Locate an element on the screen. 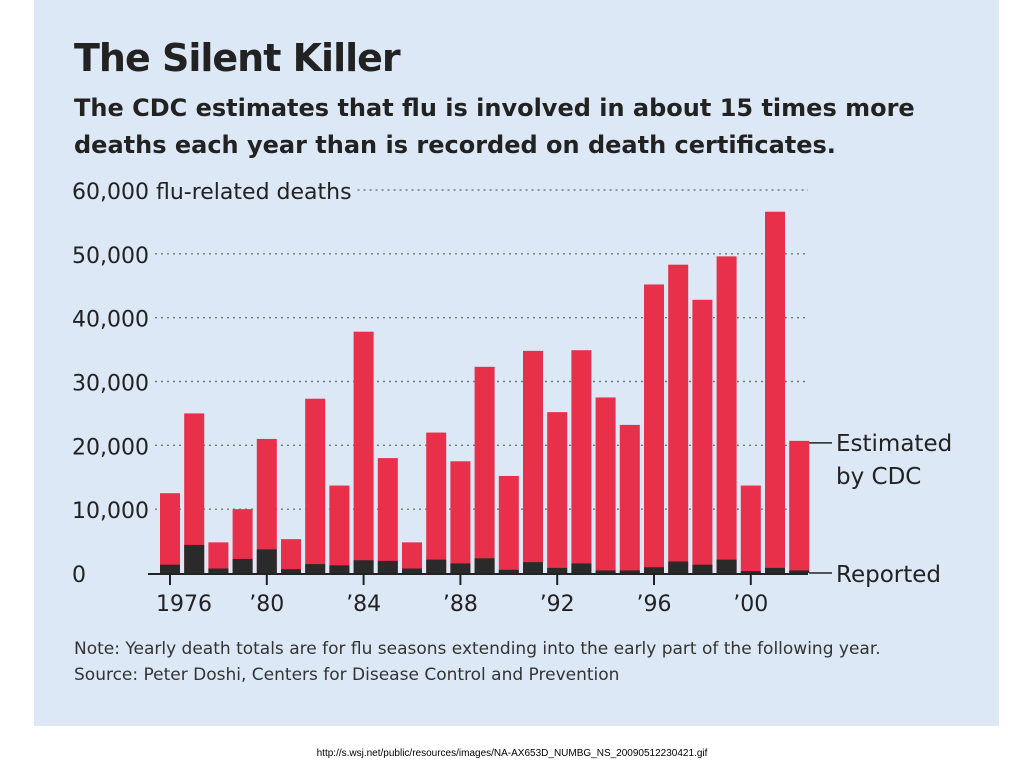 The width and height of the screenshot is (1024, 768). bar-estimated-2000 is located at coordinates (750, 529).